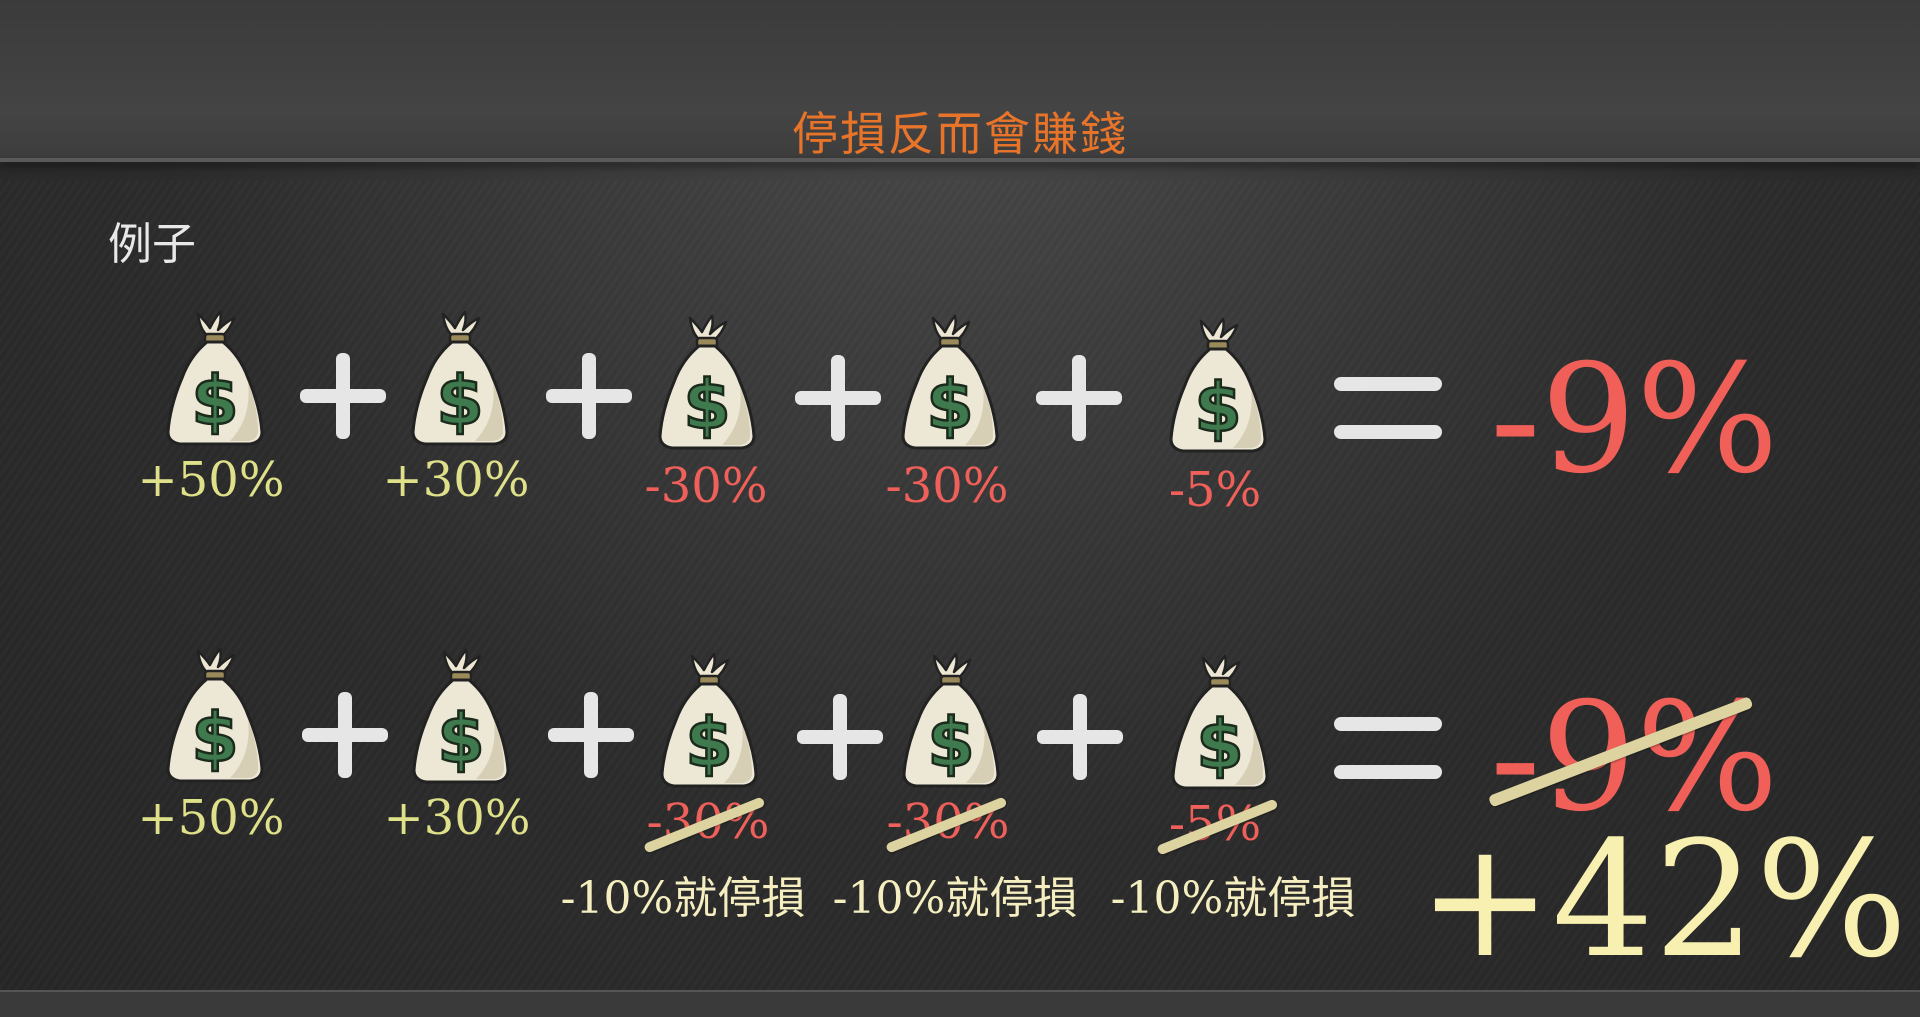 Image resolution: width=1920 pixels, height=1017 pixels. Describe the element at coordinates (1215, 490) in the screenshot. I see `percent-label: -5%` at that location.